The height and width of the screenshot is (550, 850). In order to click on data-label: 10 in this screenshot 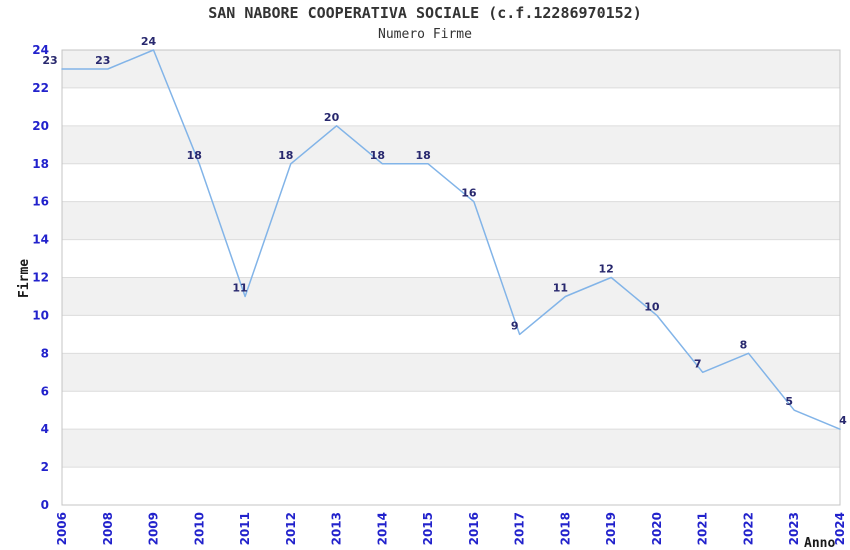, I will do `click(652, 306)`.